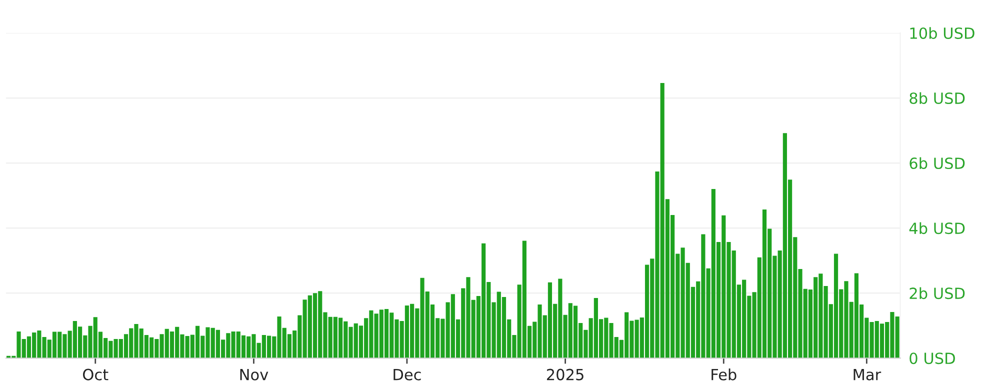  Describe the element at coordinates (407, 374) in the screenshot. I see `x-tick-label: Dec` at that location.